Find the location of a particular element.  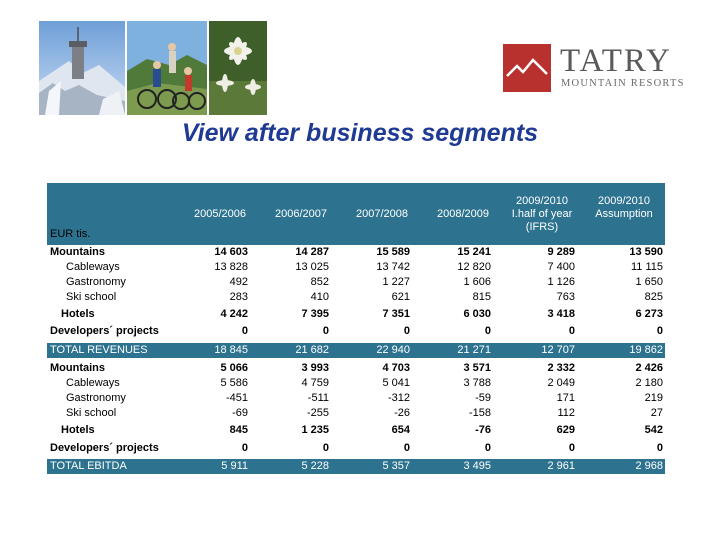

column-header-line: 2008/2009 is located at coordinates (463, 213).